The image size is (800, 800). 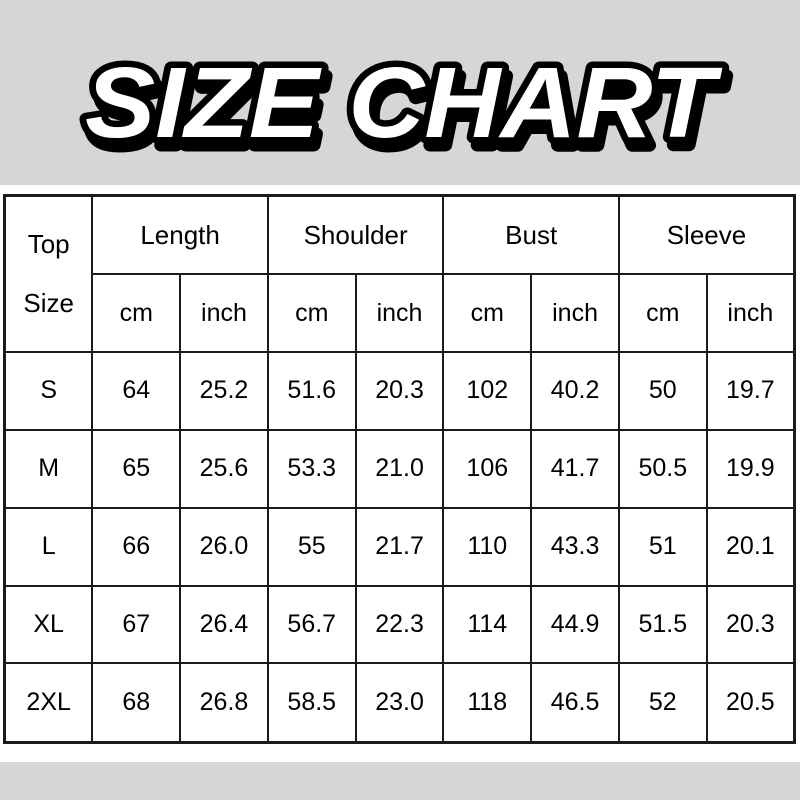 What do you see at coordinates (487, 546) in the screenshot?
I see `value-cell: 110` at bounding box center [487, 546].